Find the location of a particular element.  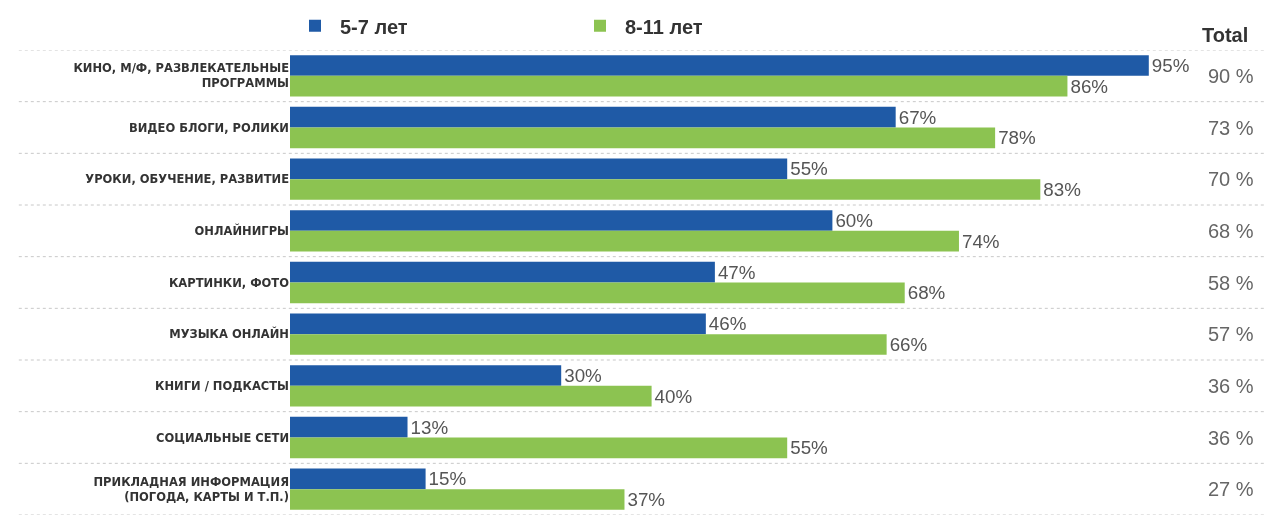

data-label: 95% is located at coordinates (1170, 66).